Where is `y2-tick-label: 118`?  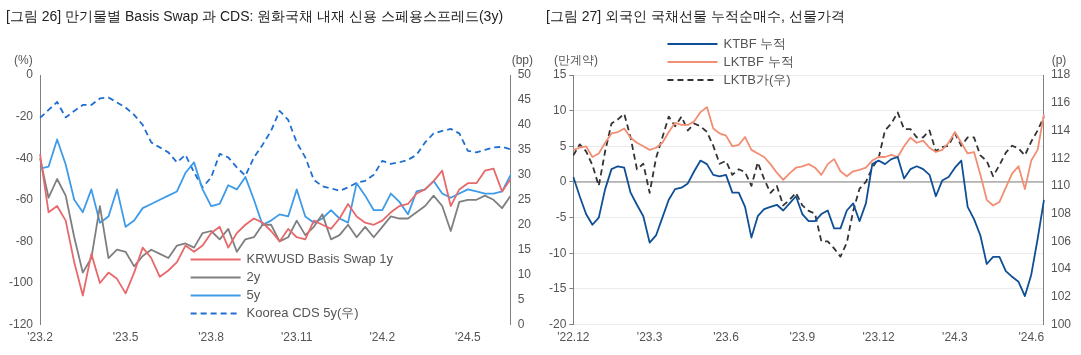 y2-tick-label: 118 is located at coordinates (1060, 74).